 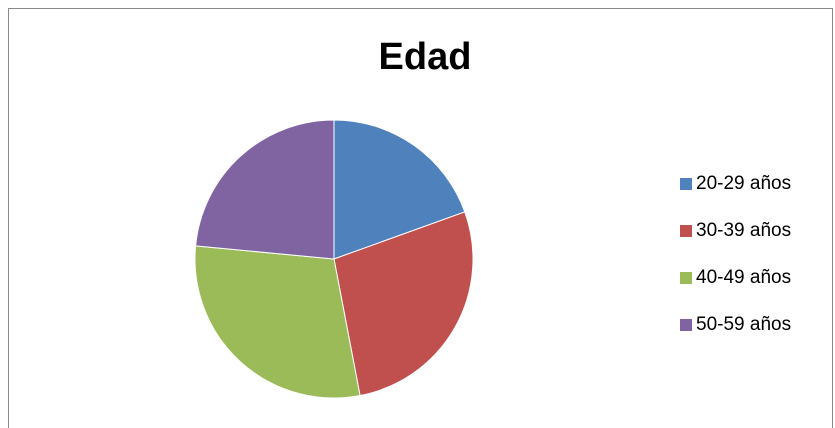 I want to click on legend-item-2: 40-49 años, so click(x=755, y=278).